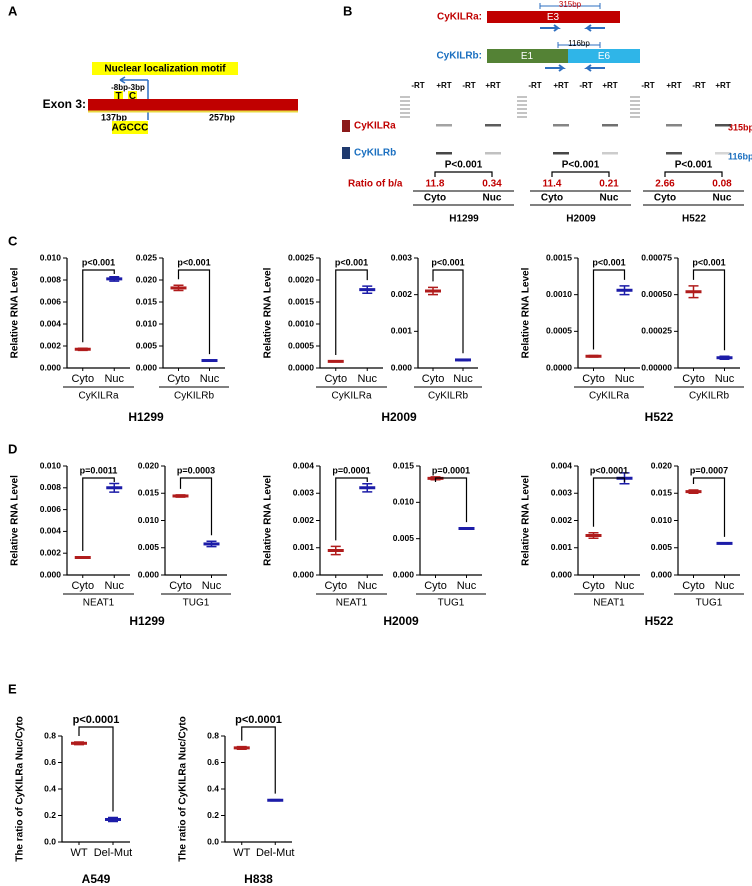 The height and width of the screenshot is (886, 752). Describe the element at coordinates (656, 331) in the screenshot. I see `y-tick-label: 0.00025` at that location.